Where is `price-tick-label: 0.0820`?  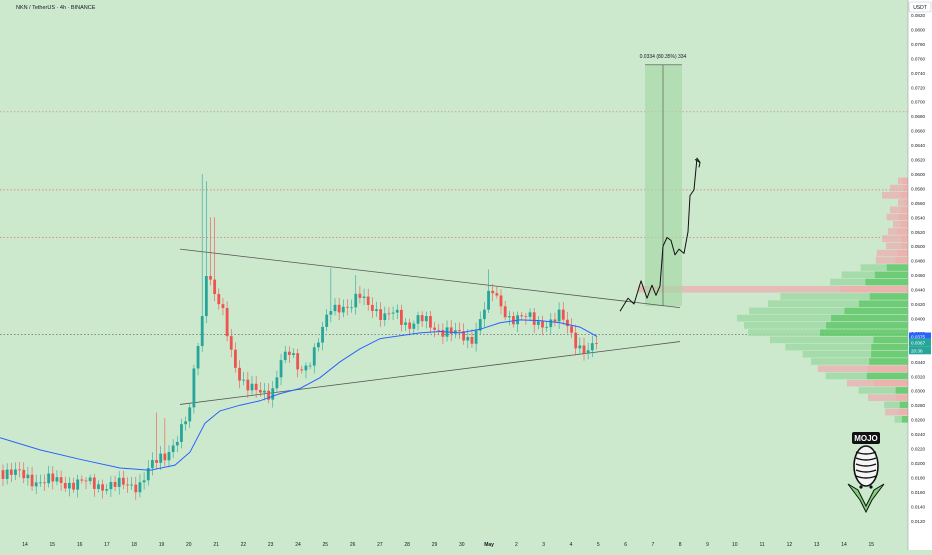 price-tick-label: 0.0820 is located at coordinates (918, 15).